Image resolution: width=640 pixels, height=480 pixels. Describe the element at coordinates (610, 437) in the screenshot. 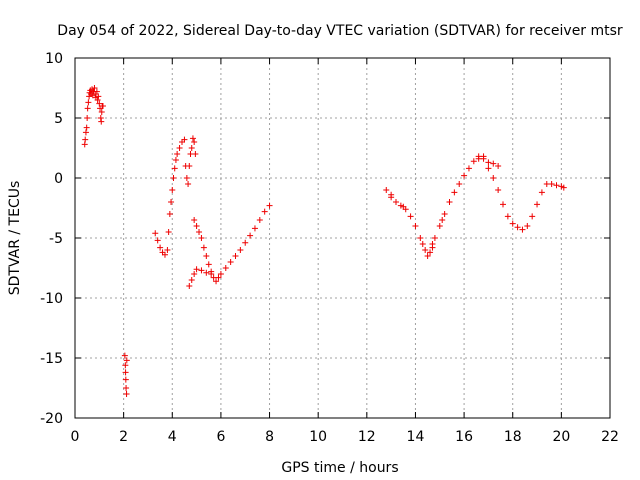

I see `x-tick-label: 22` at that location.